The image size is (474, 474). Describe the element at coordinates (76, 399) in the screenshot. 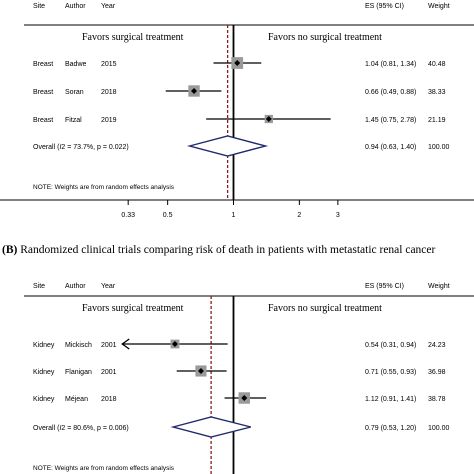

I see `study-author: Méjean` at that location.